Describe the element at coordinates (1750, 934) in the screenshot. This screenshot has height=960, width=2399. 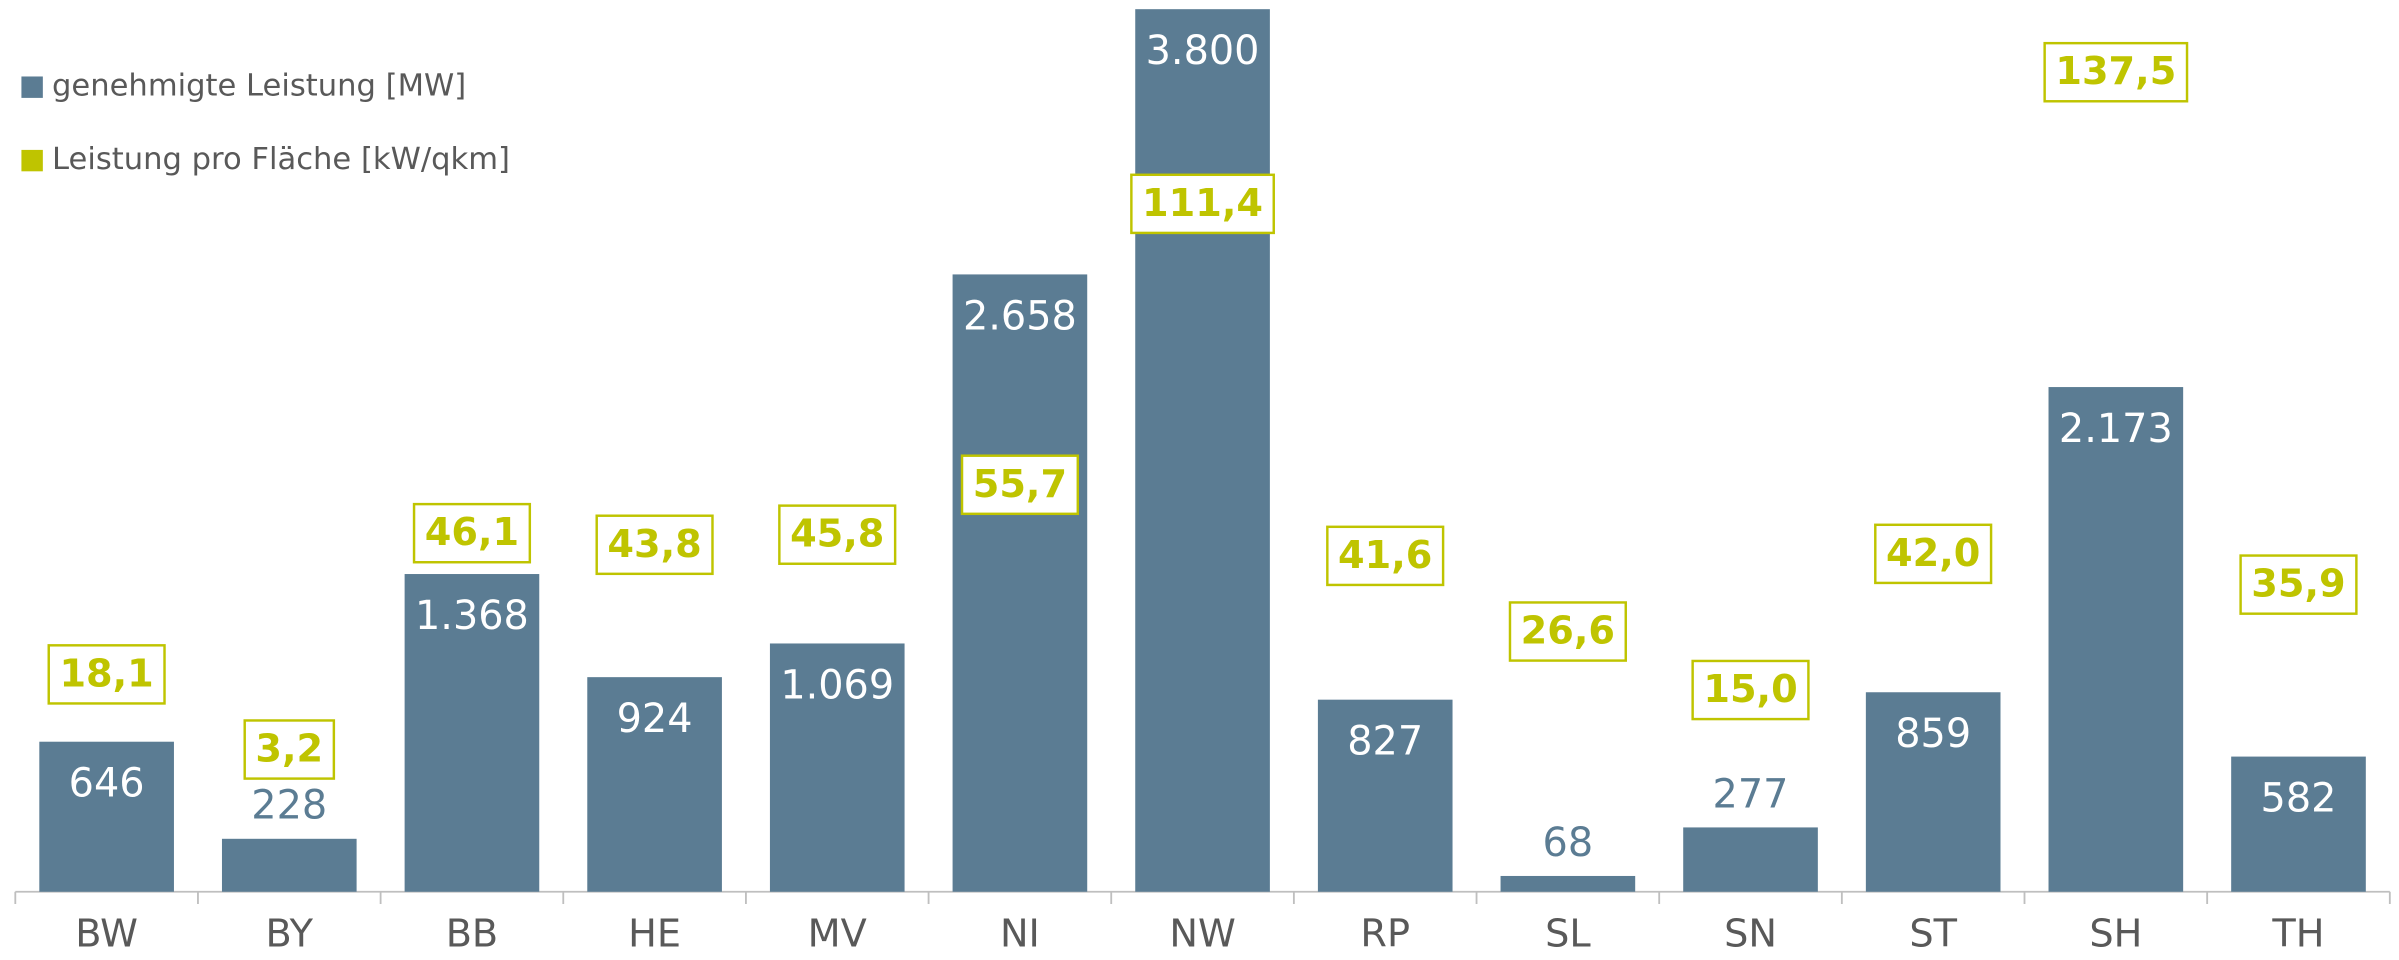
I see `x-tick-label: SN` at that location.